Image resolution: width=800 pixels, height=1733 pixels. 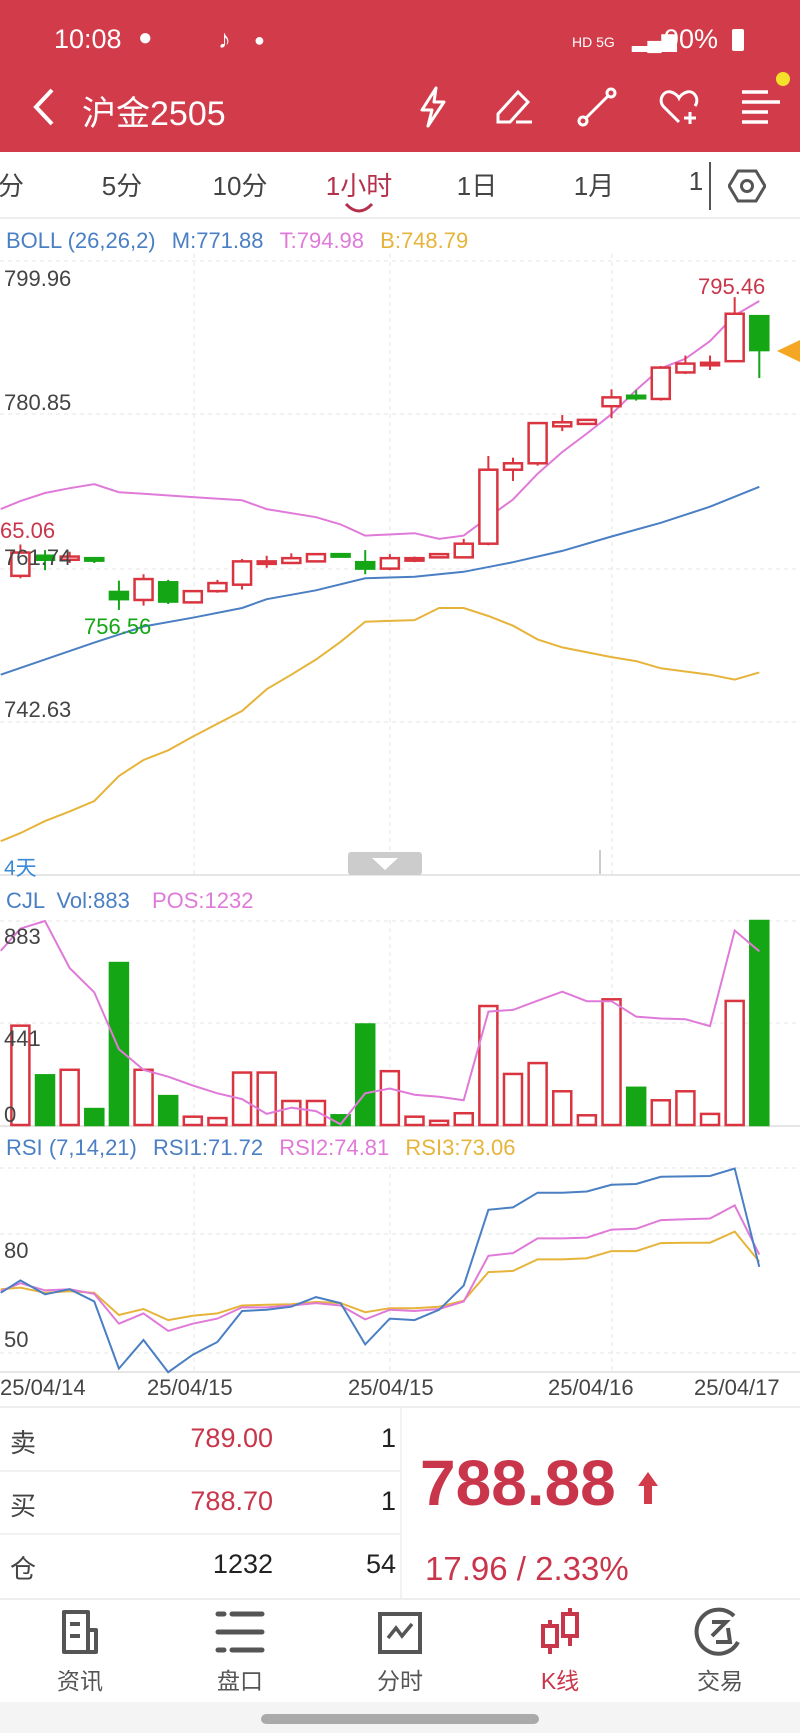 What do you see at coordinates (594, 186) in the screenshot?
I see `tab-1month: 1月` at bounding box center [594, 186].